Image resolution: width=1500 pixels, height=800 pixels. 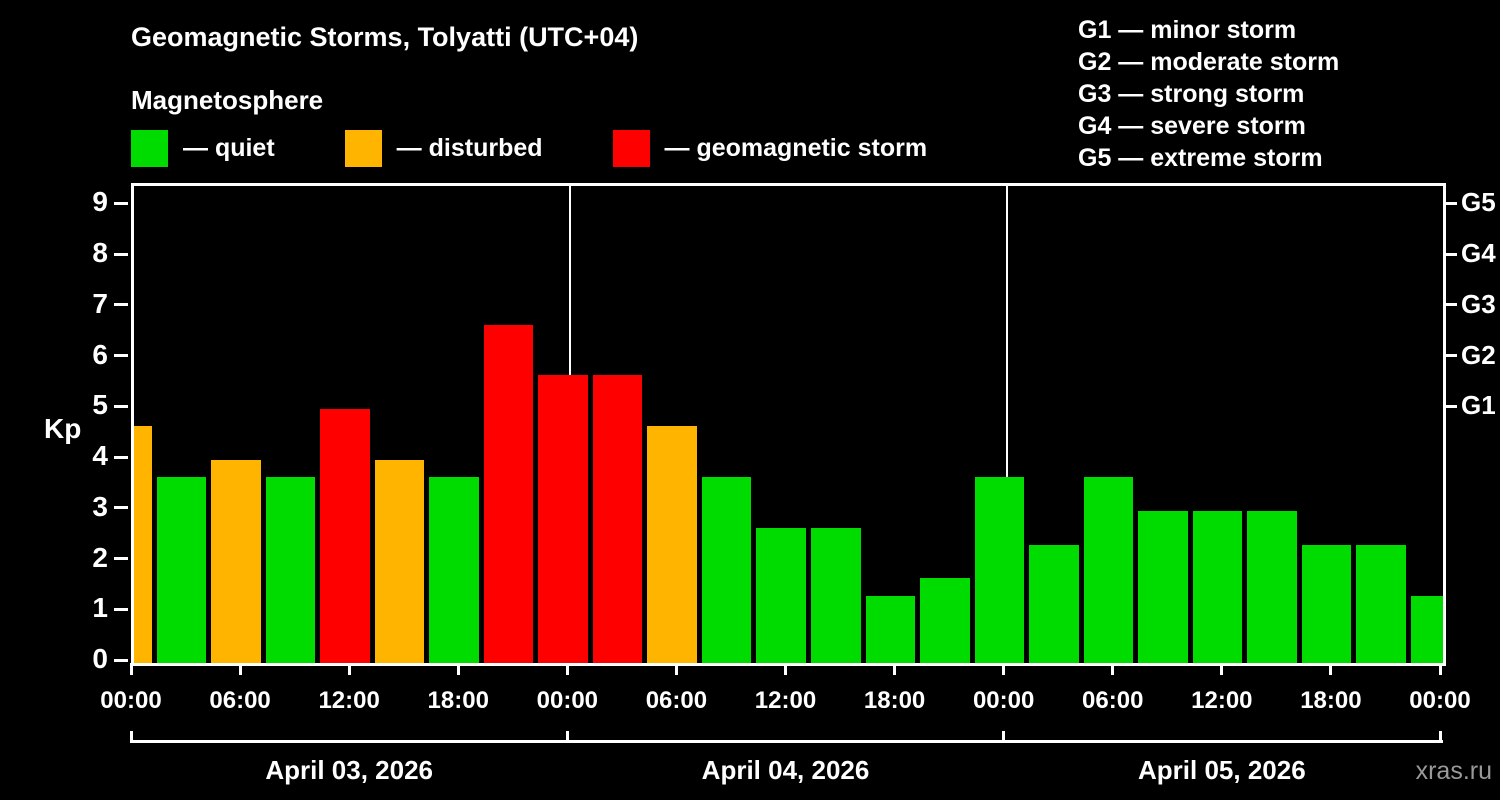 What do you see at coordinates (100, 354) in the screenshot?
I see `y-axis-tick-label: 6` at bounding box center [100, 354].